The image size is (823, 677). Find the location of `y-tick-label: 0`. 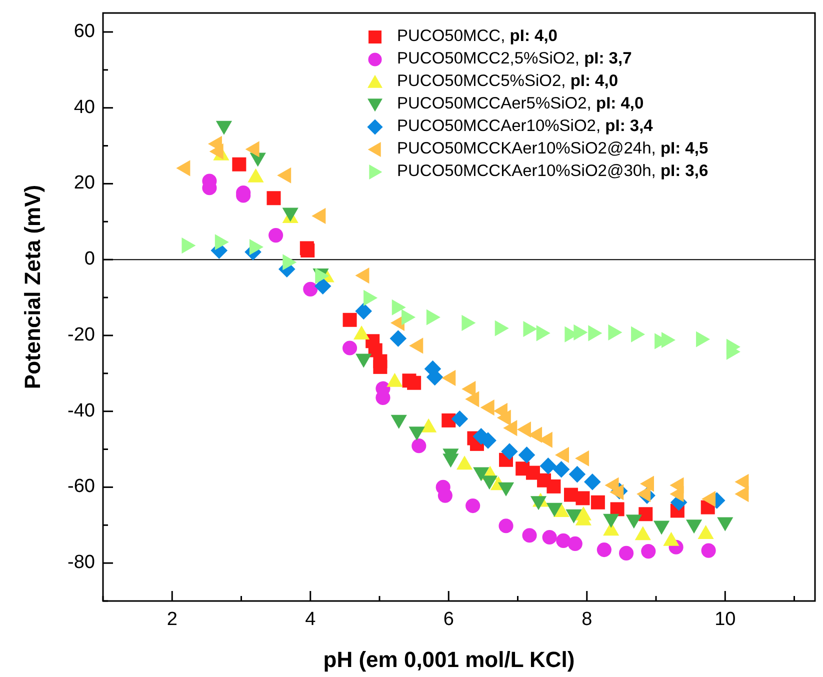

y-tick-label: 0 is located at coordinates (89, 259).